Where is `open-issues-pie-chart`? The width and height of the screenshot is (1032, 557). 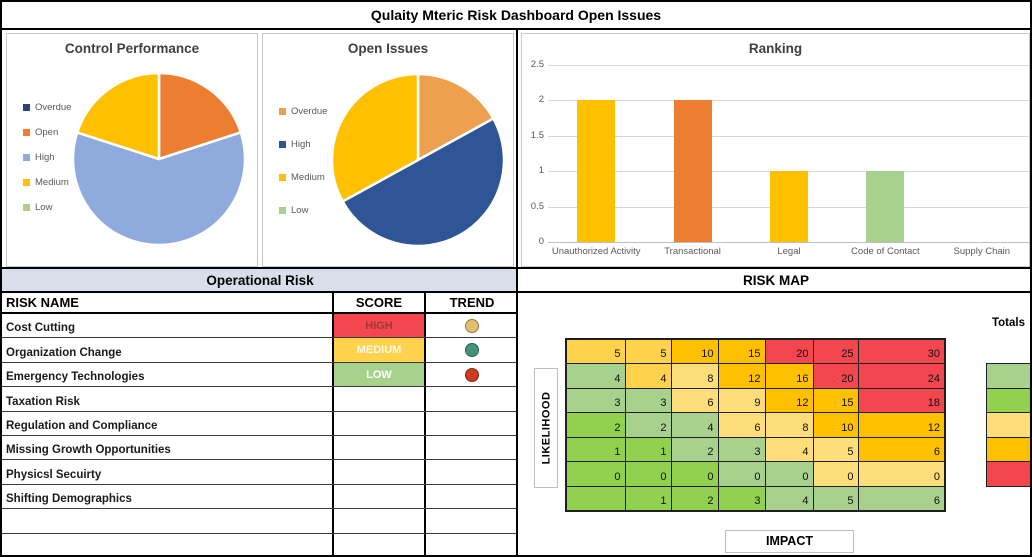 open-issues-pie-chart is located at coordinates (418, 160).